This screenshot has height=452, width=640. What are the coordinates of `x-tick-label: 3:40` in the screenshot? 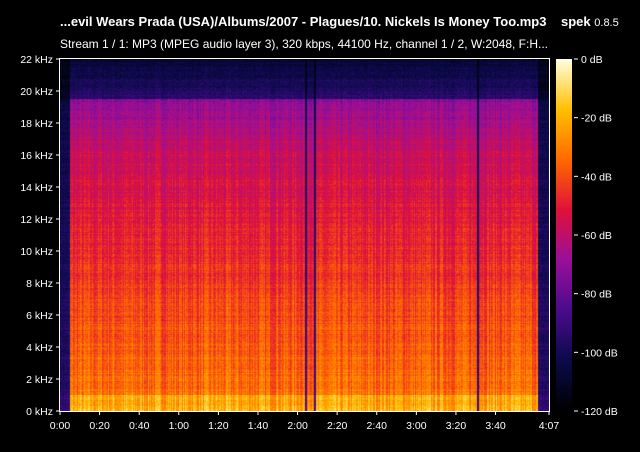 It's located at (495, 426).